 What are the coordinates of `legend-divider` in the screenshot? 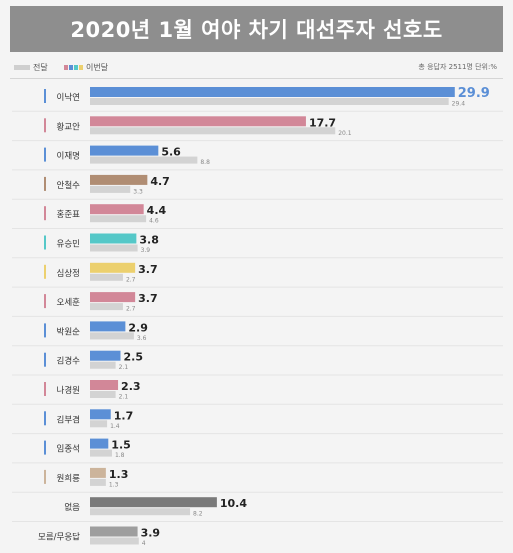 It's located at (256, 78).